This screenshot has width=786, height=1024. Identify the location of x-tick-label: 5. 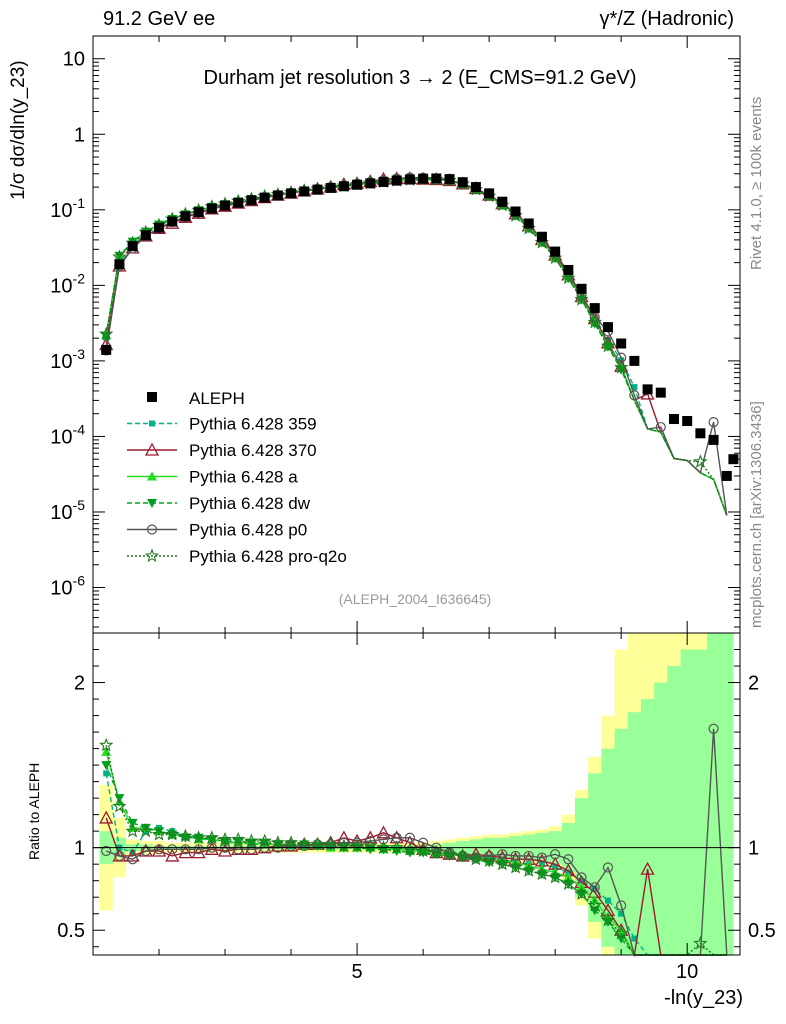
(357, 972).